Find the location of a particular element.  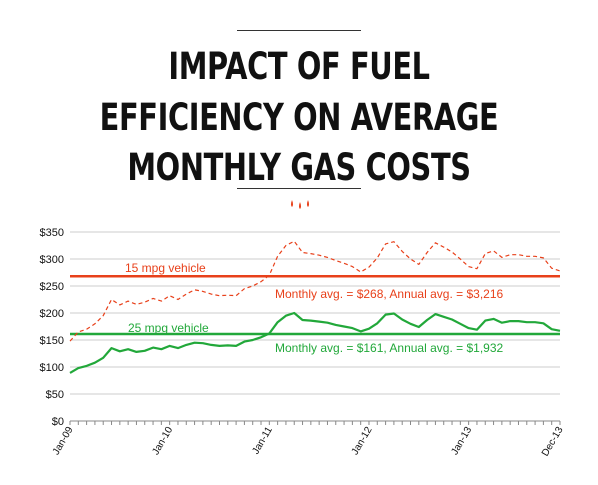

y-tick-label: $0 is located at coordinates (58, 422).